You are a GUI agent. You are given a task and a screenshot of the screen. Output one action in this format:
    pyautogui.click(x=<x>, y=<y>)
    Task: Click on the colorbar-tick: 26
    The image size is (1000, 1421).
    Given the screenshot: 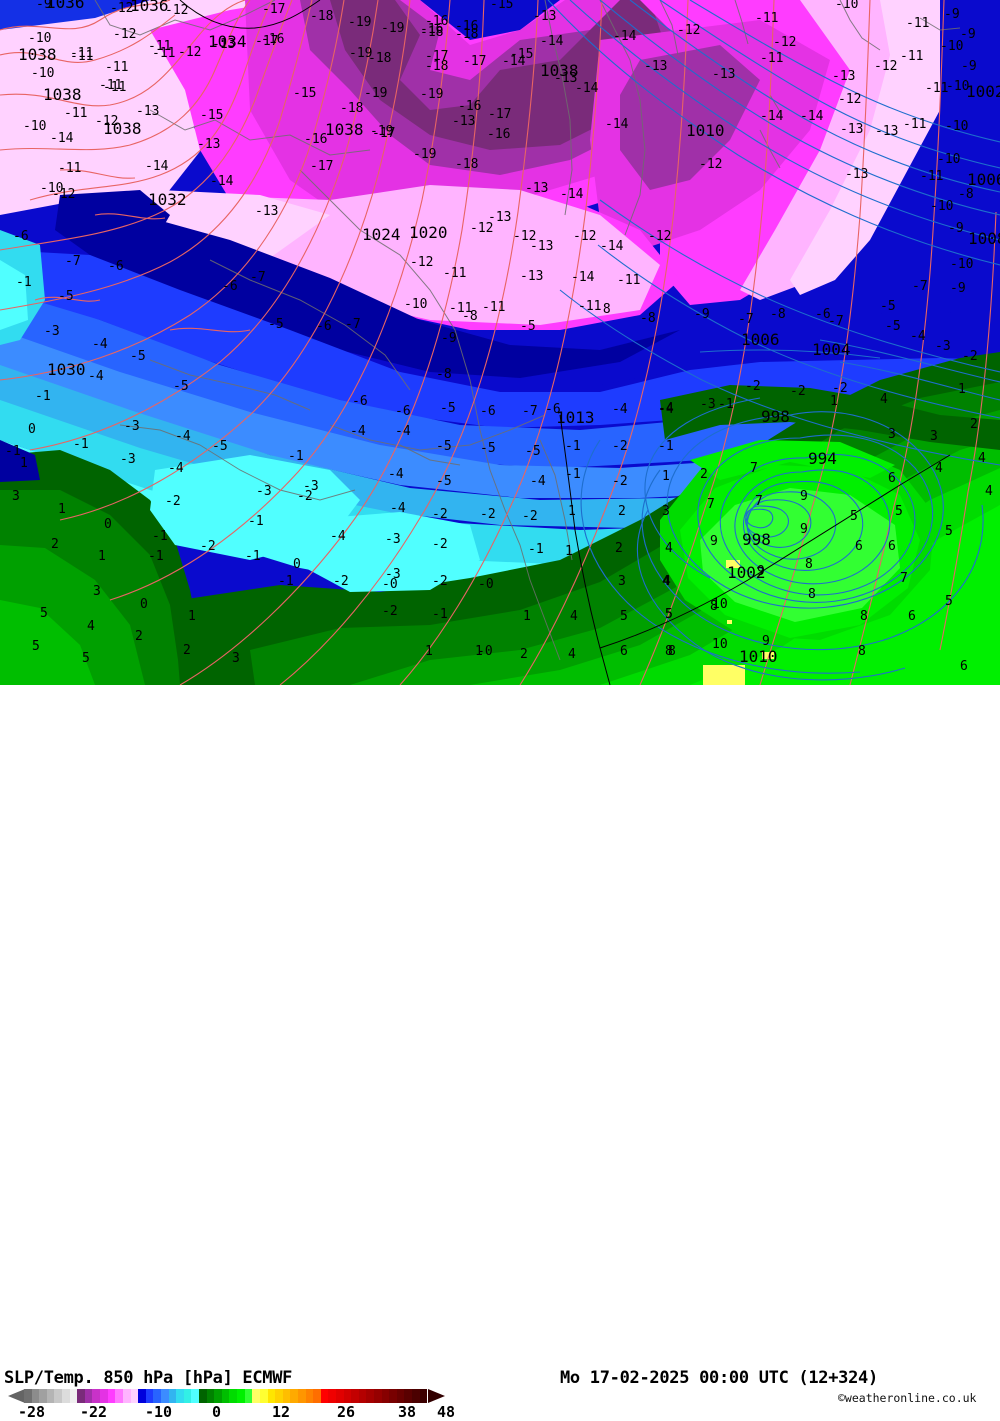 What is the action you would take?
    pyautogui.click(x=346, y=1412)
    